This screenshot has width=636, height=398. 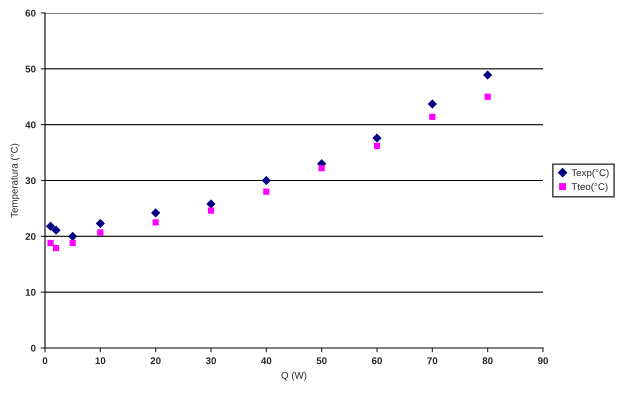 What do you see at coordinates (266, 360) in the screenshot?
I see `x-tick-label: 40` at bounding box center [266, 360].